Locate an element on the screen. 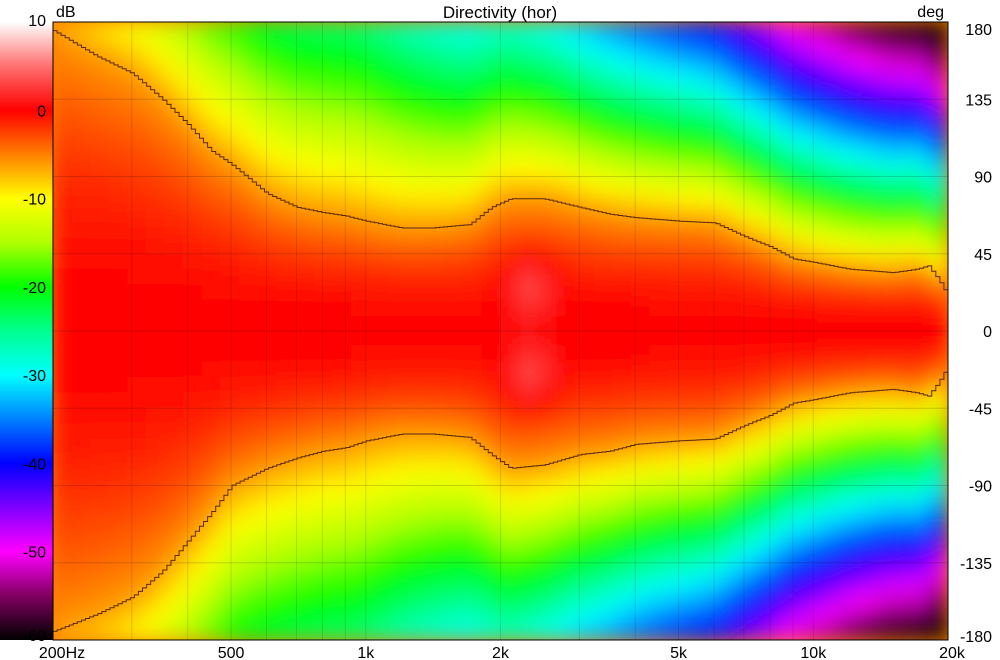  colorbar-tick-label: -20 is located at coordinates (34, 288).